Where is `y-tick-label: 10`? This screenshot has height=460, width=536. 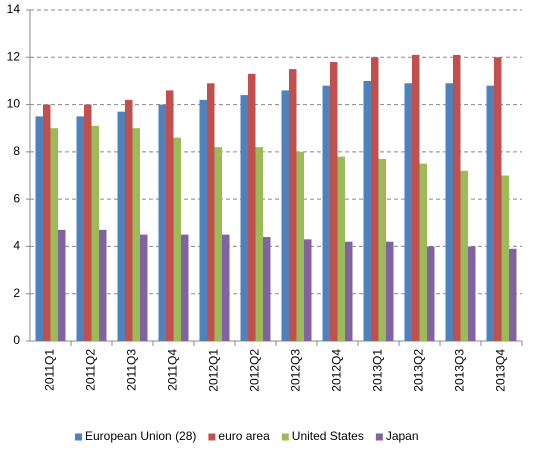
y-tick-label: 10 is located at coordinates (14, 104).